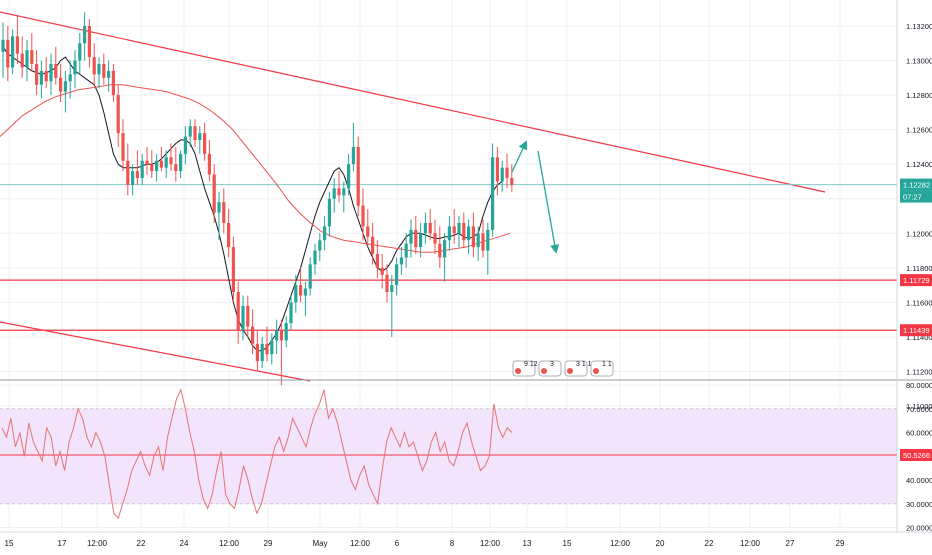 This screenshot has height=555, width=932. What do you see at coordinates (919, 504) in the screenshot?
I see `rsi-tick-label: 30.0000` at bounding box center [919, 504].